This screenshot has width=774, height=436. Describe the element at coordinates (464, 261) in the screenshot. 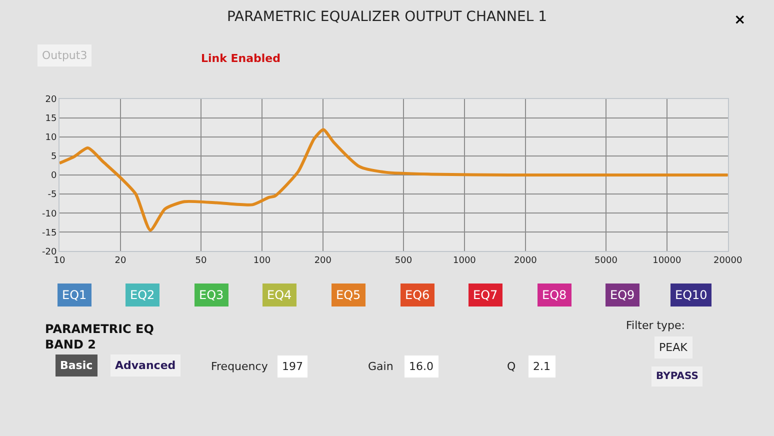

I see `x-tick-label: 1000` at that location.